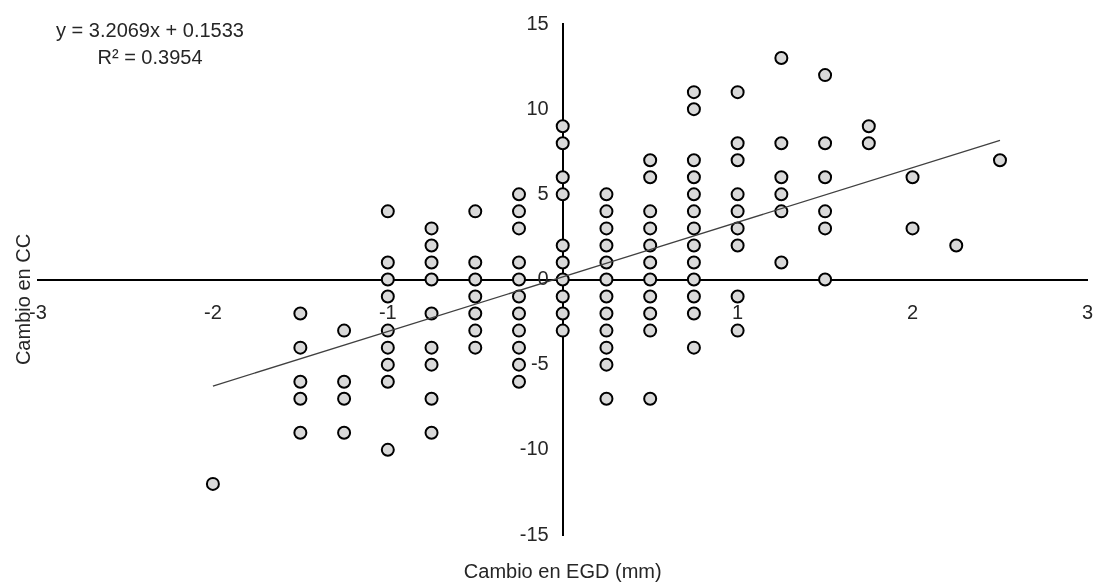 Image resolution: width=1115 pixels, height=586 pixels. I want to click on y-tick-label: -5, so click(539, 363).